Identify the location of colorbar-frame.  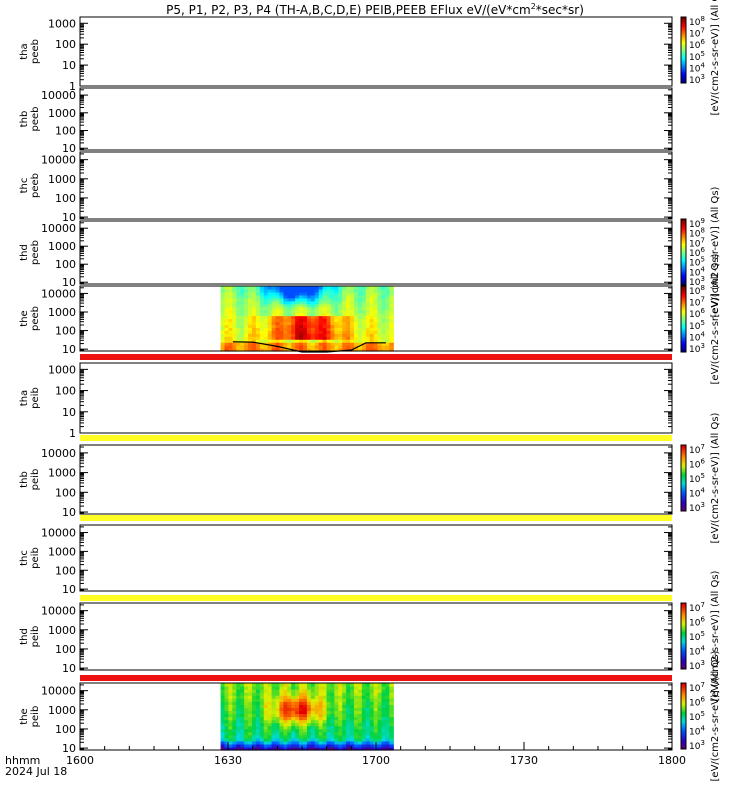
(683, 636).